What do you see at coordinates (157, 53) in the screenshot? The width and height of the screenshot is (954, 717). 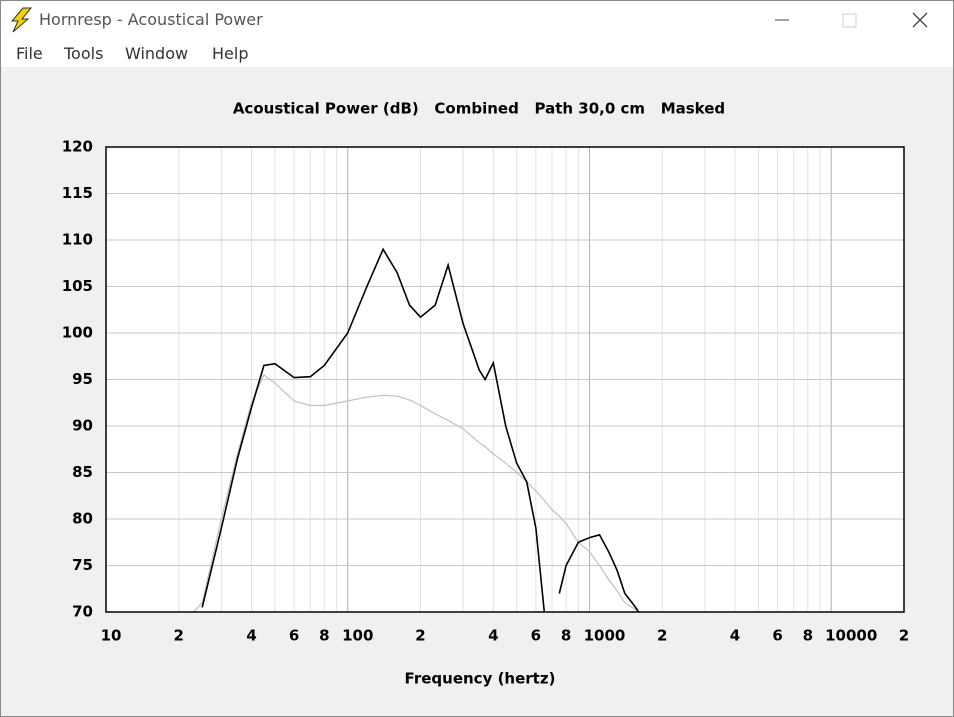 I see `menu-item: Window` at bounding box center [157, 53].